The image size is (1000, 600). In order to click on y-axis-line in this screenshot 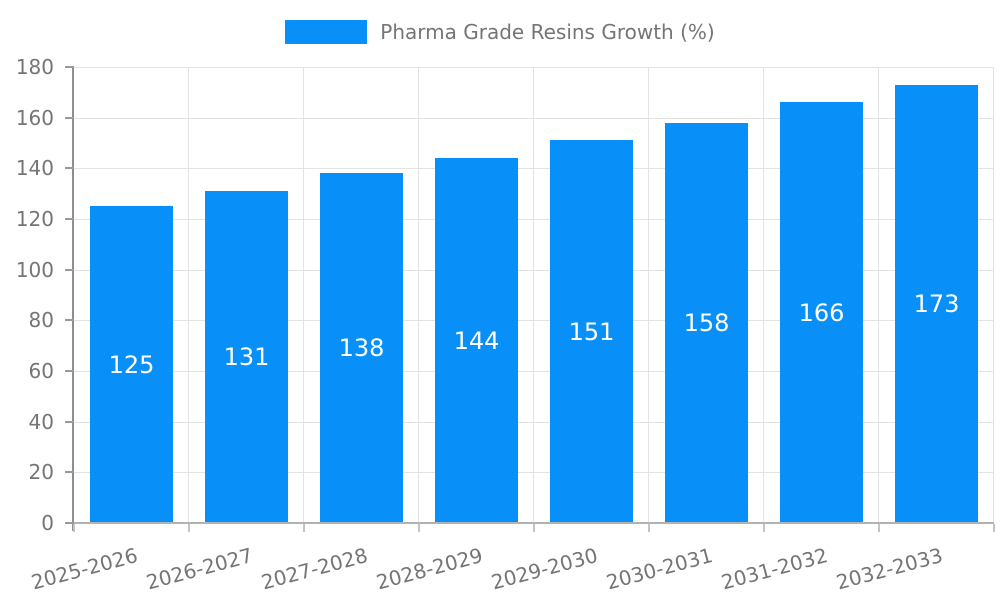, I will do `click(73, 299)`.